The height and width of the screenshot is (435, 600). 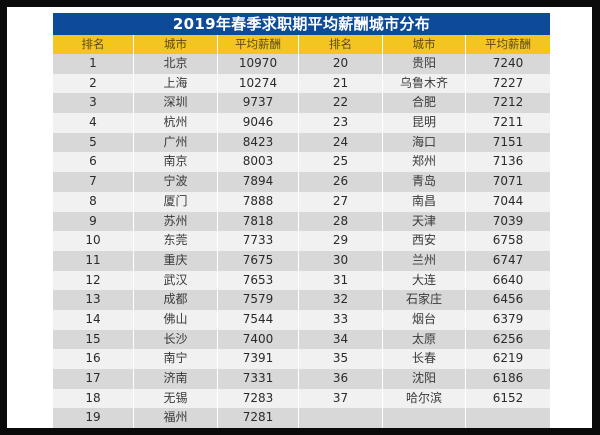 I want to click on city-cell: 北京, so click(x=176, y=64).